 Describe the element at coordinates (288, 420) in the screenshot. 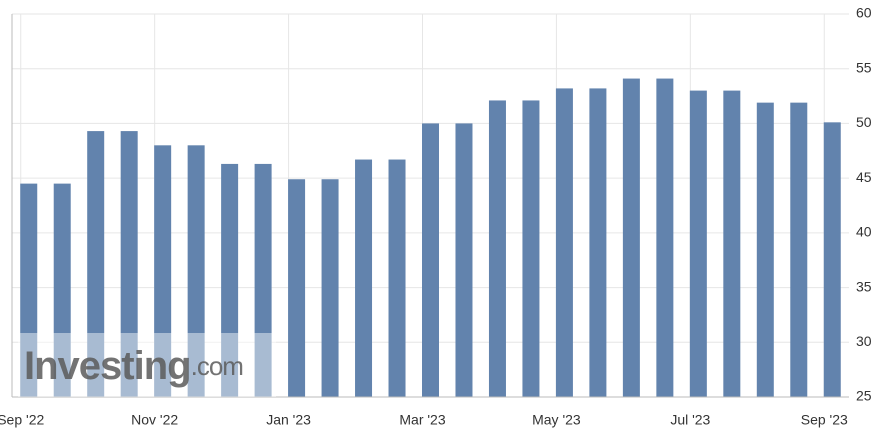

I see `x-tick-label: Jan '23` at that location.